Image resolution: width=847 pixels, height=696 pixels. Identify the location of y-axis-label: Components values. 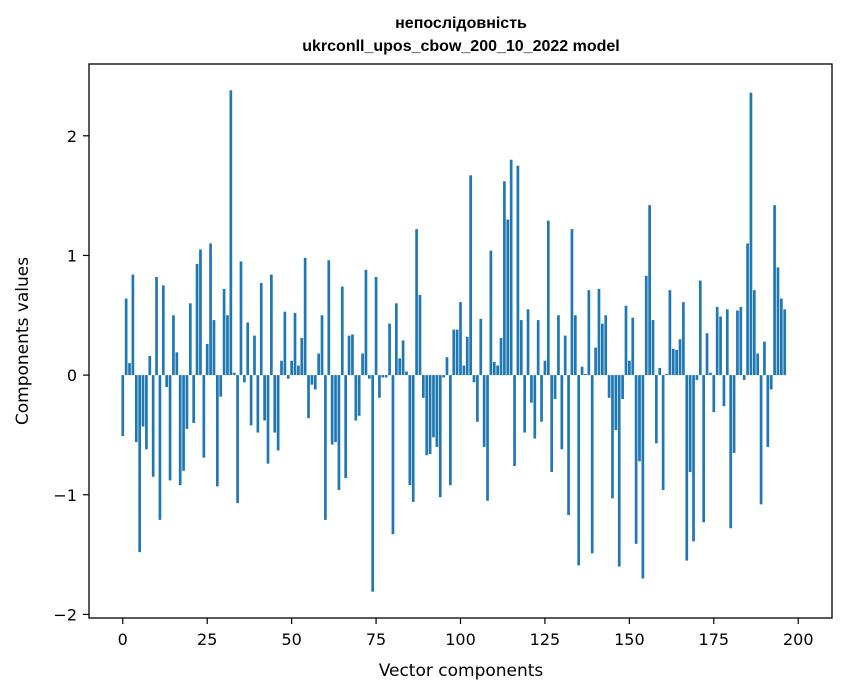
(23, 341).